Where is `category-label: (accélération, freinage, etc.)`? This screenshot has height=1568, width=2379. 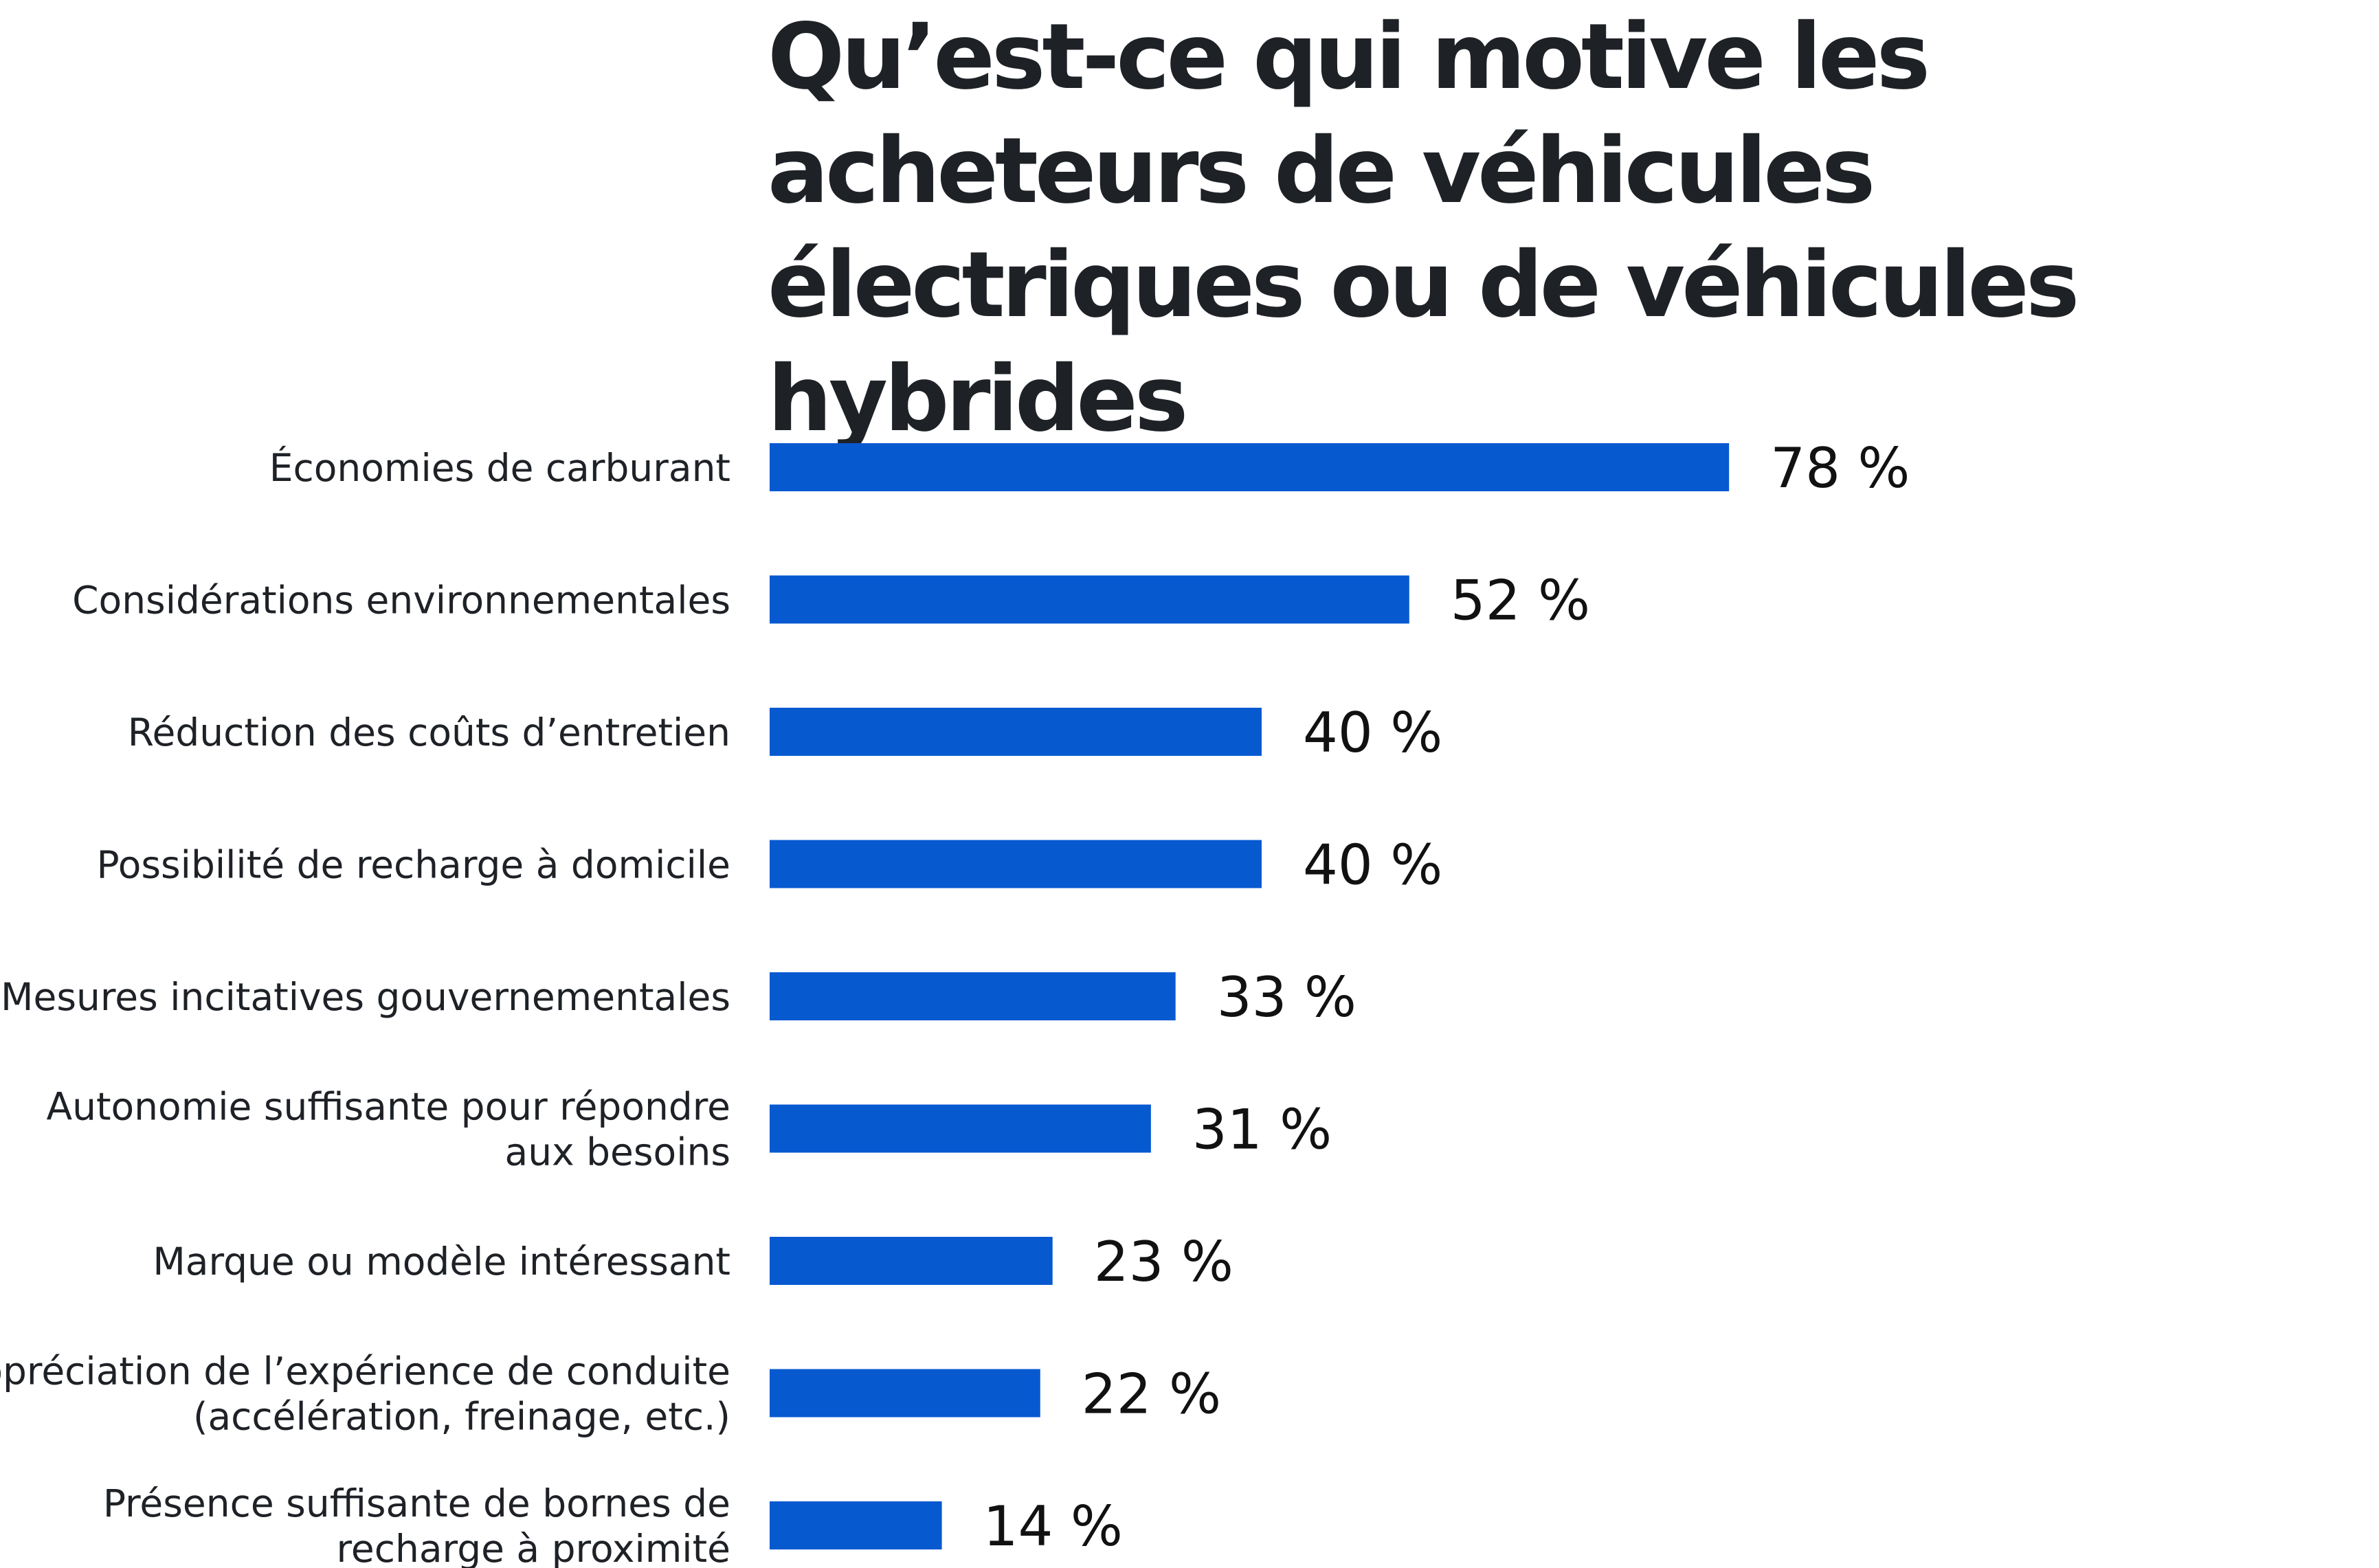
category-label: (accélération, freinage, etc.) is located at coordinates (461, 1417).